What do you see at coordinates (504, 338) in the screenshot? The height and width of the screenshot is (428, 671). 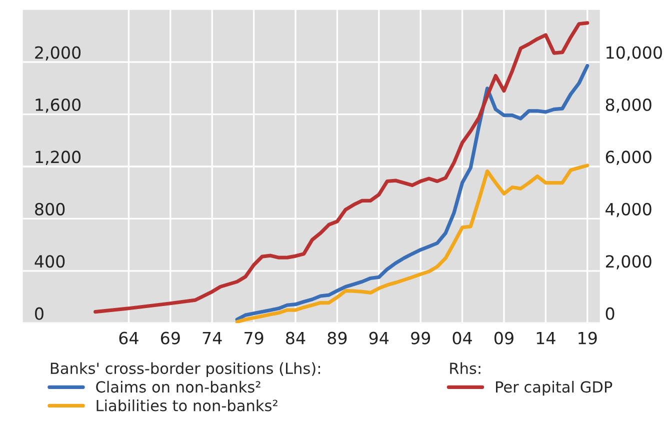 I see `x-tick-label: 09` at bounding box center [504, 338].